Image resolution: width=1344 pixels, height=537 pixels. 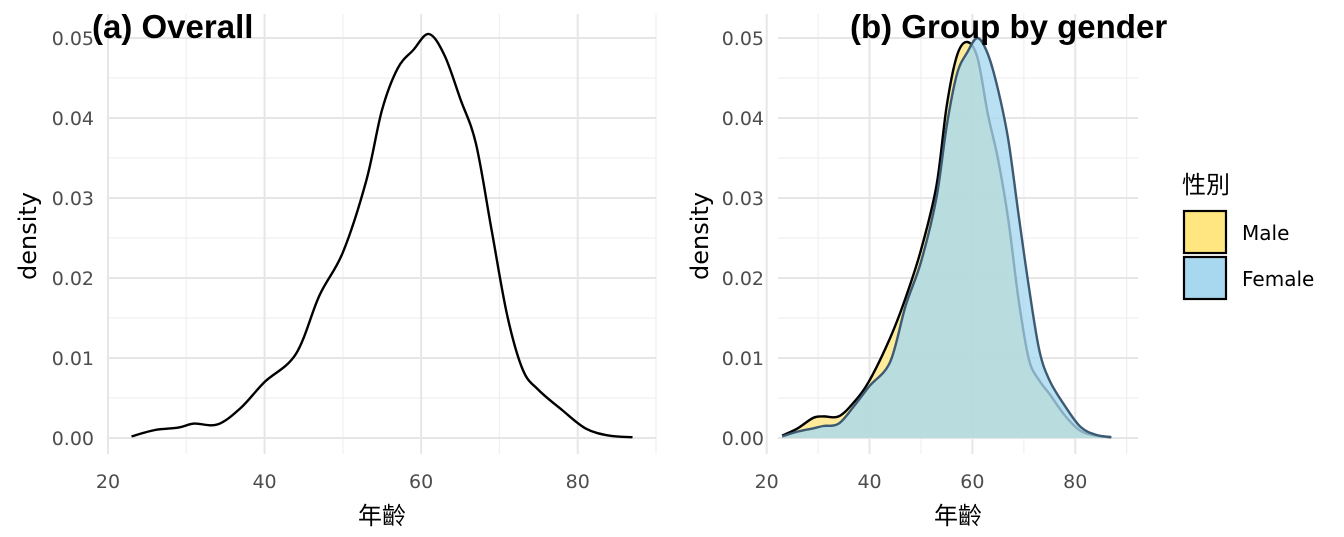 What do you see at coordinates (1265, 233) in the screenshot?
I see `legend-label-male: Male` at bounding box center [1265, 233].